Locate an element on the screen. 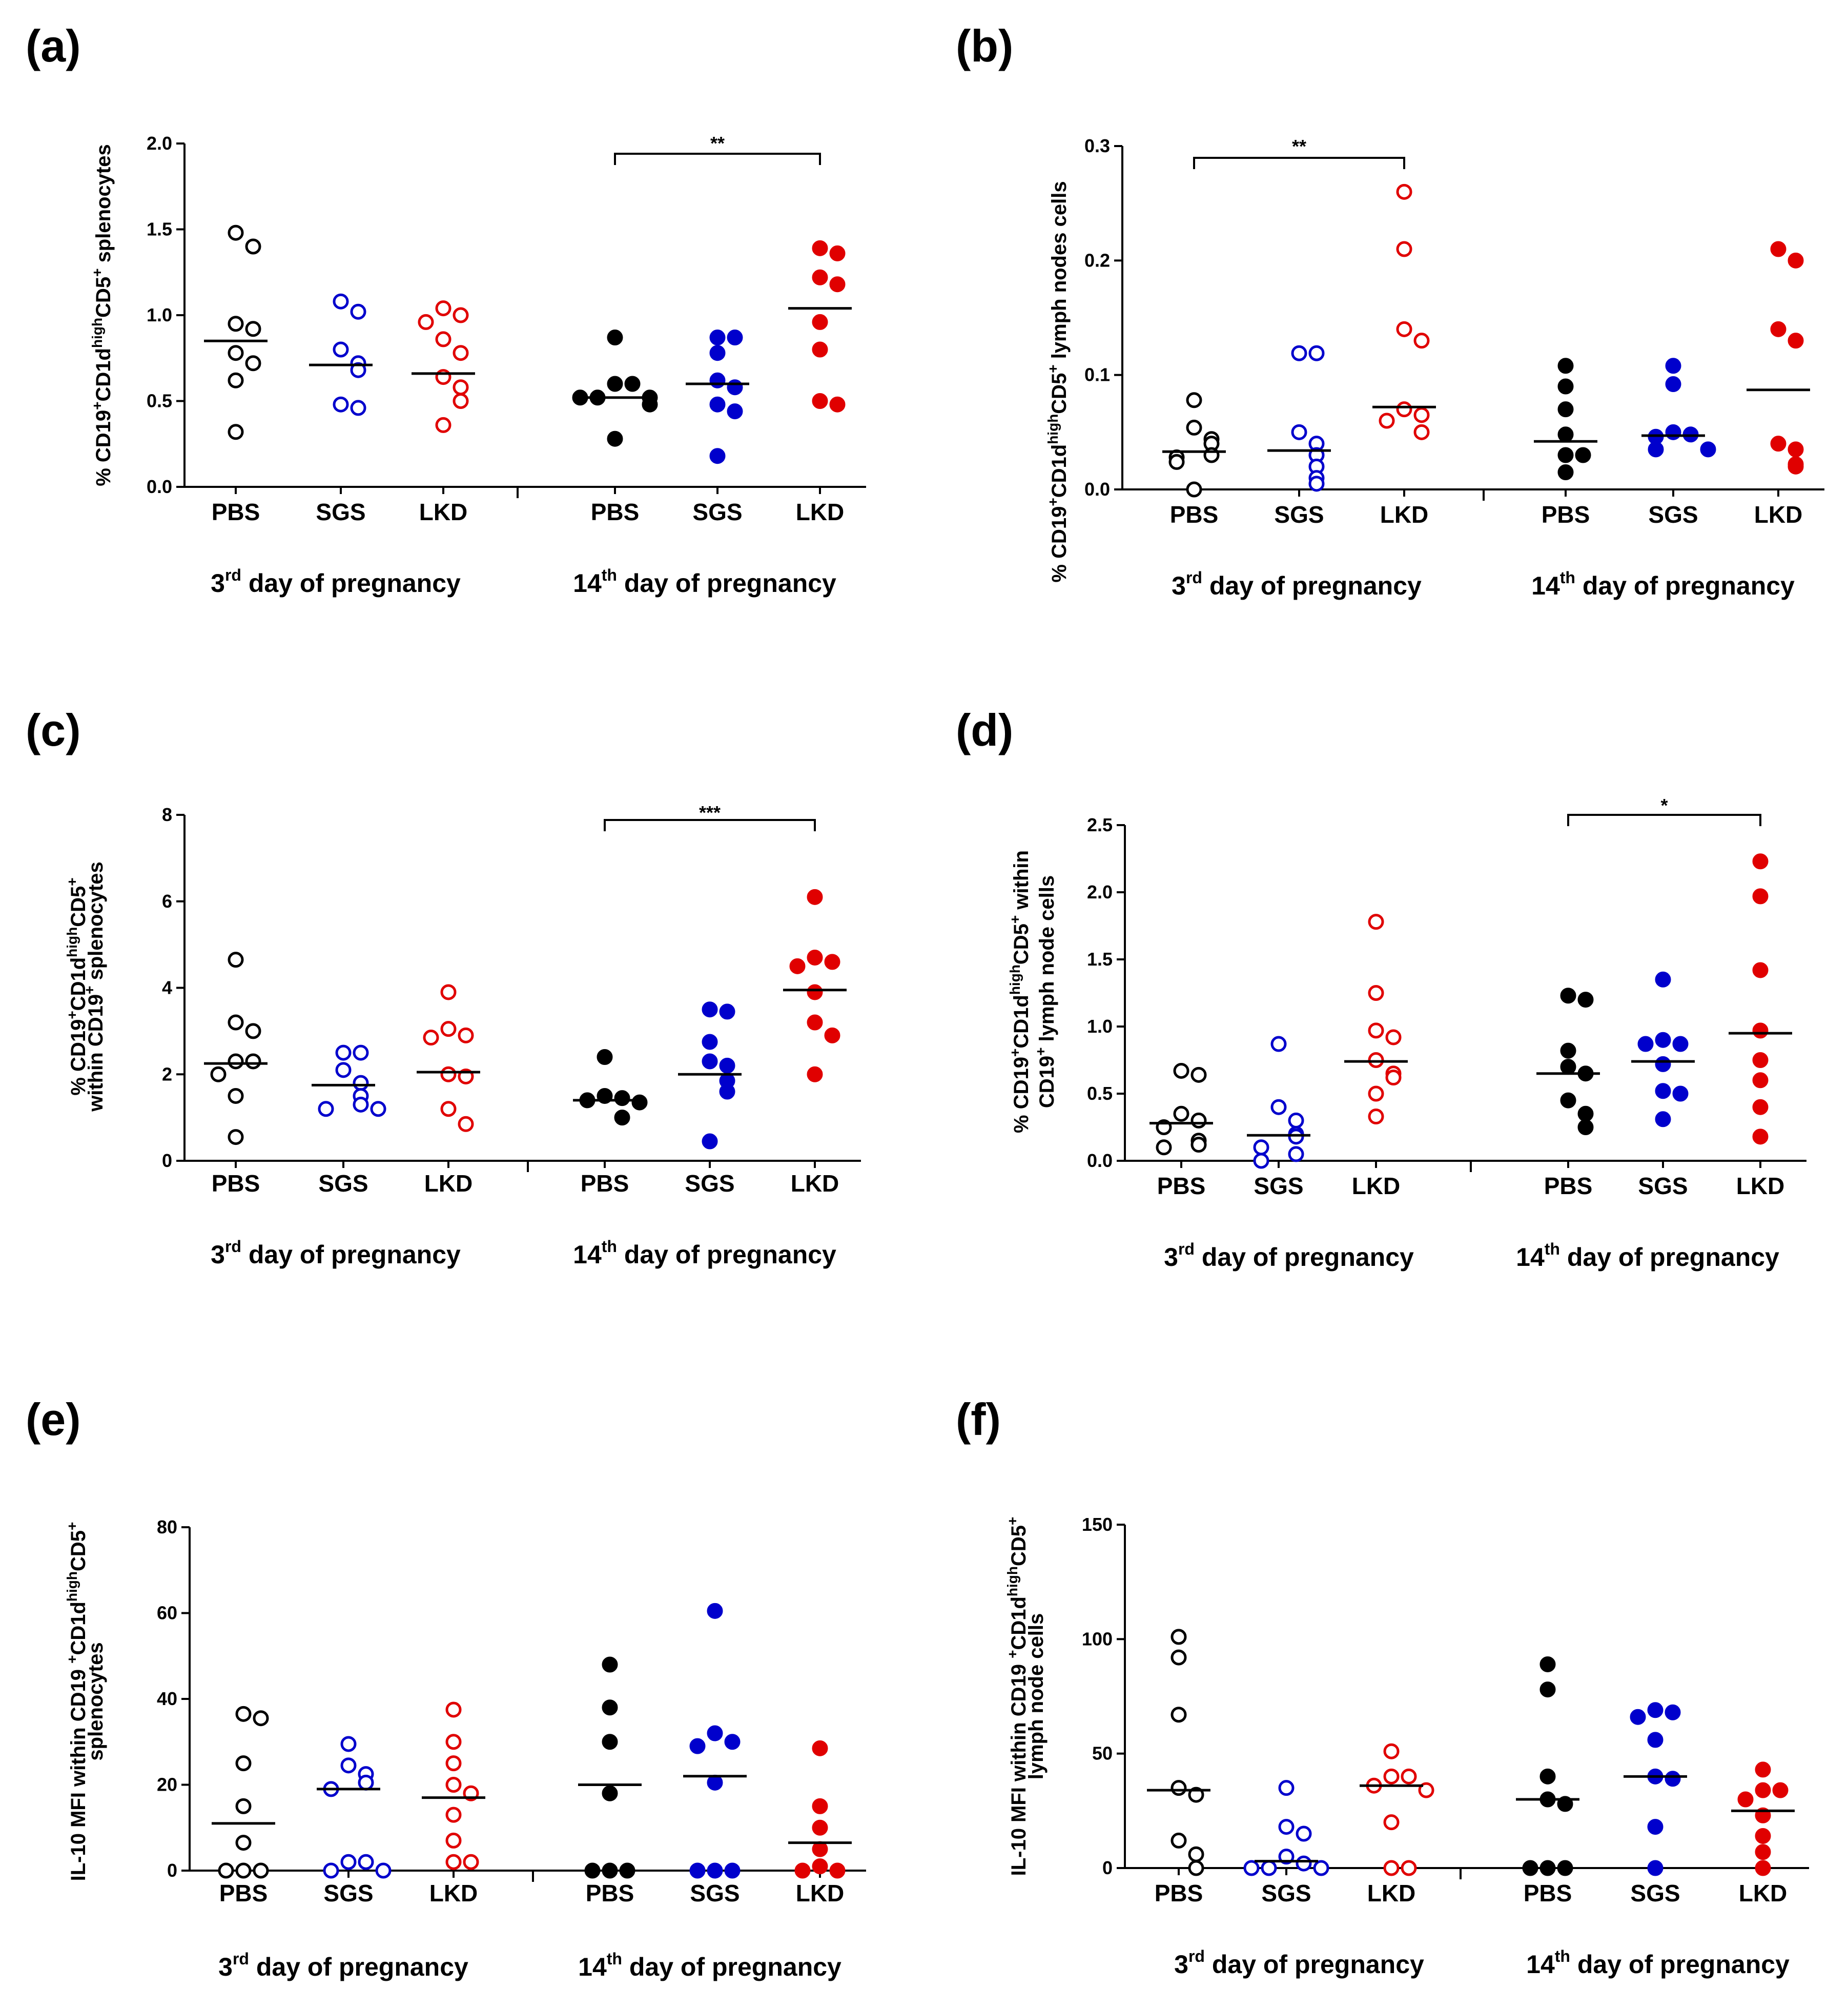 The height and width of the screenshot is (2010, 1848). y-tick-label: 80 is located at coordinates (167, 1526).